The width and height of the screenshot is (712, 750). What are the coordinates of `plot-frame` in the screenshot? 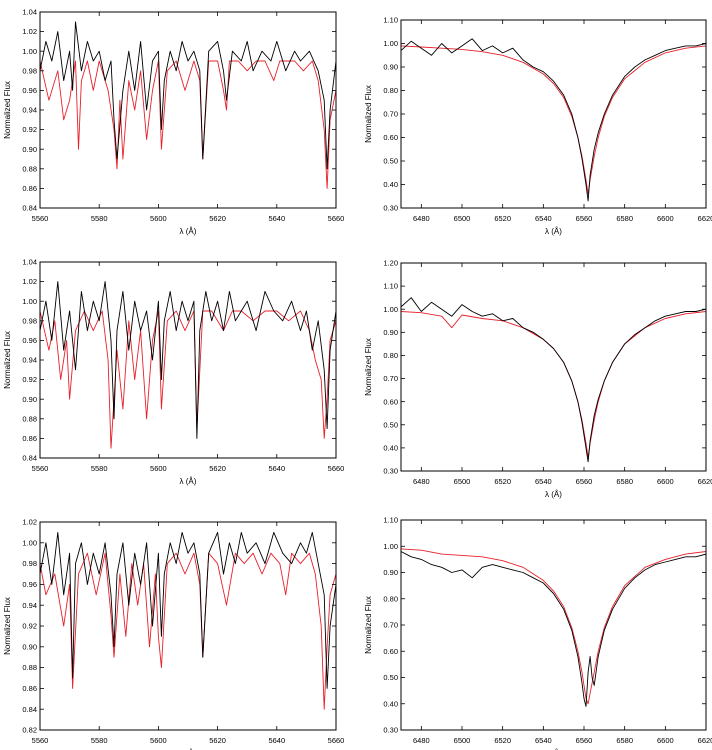 It's located at (553, 367).